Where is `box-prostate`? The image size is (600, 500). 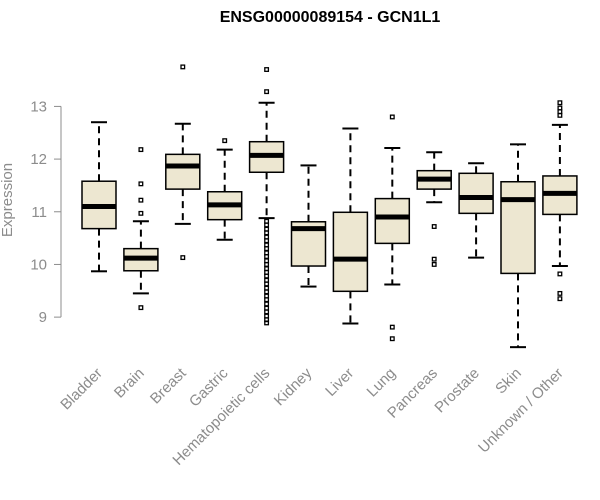 box-prostate is located at coordinates (476, 210).